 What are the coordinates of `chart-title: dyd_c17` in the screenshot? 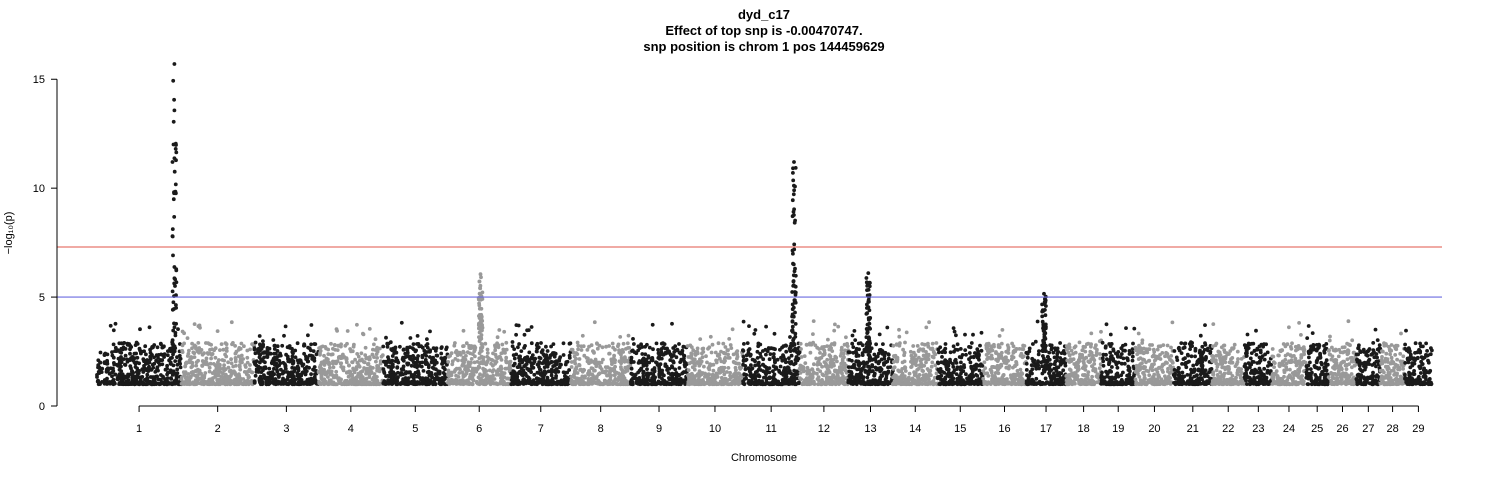 It's located at (764, 14).